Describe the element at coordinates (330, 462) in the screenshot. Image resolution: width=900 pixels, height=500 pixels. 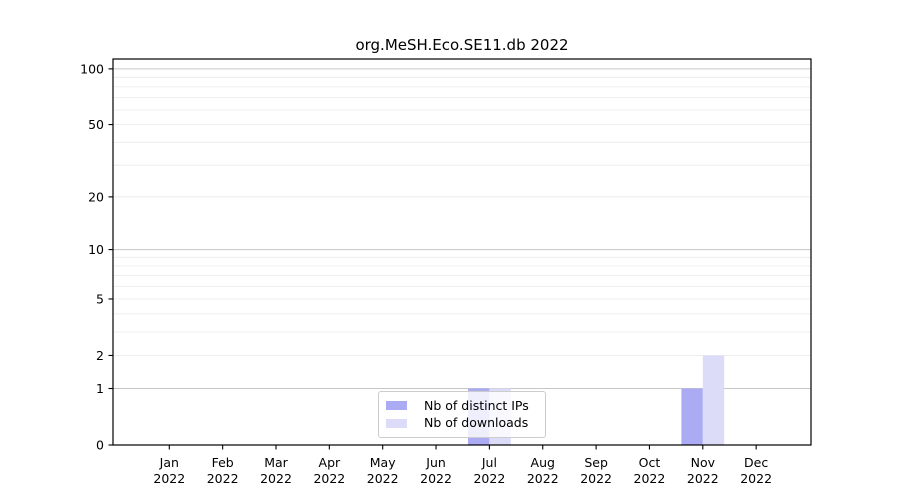
I see `x-tick-label-month-apr: Apr` at that location.